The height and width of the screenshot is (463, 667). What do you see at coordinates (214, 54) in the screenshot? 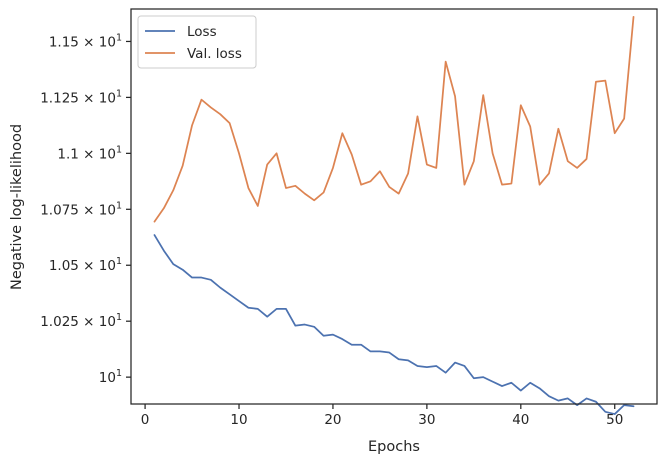
I see `legend-label-val-loss: Val. loss` at bounding box center [214, 54].